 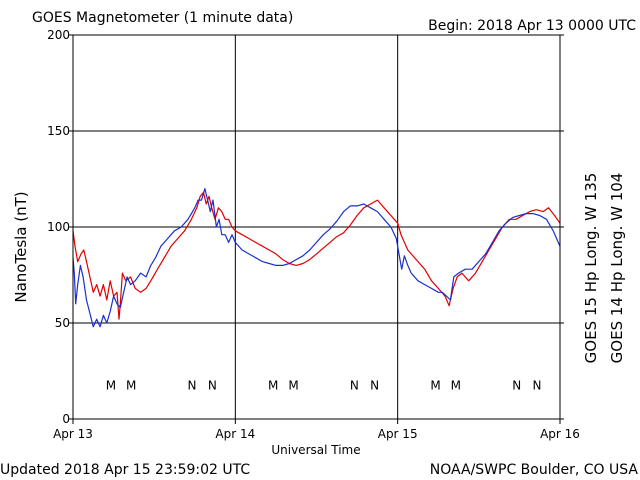 I want to click on y-axis-label: NanoTesla (nT), so click(x=21, y=246).